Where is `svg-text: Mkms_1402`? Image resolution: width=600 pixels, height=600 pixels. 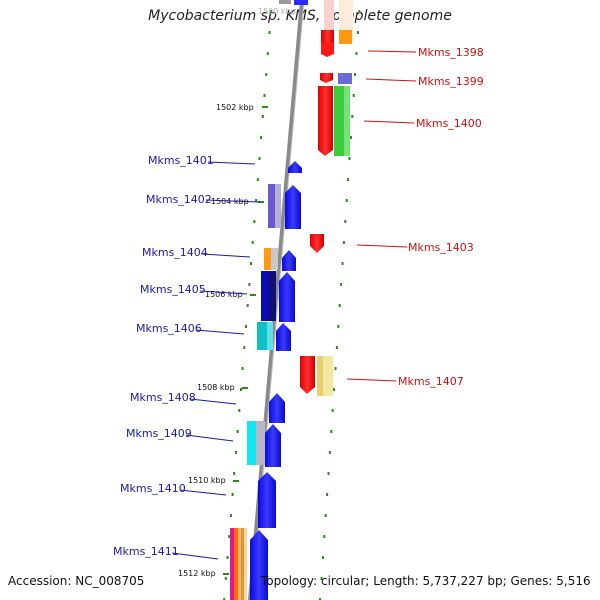 svg-text: Mkms_1402 is located at coordinates (179, 199).